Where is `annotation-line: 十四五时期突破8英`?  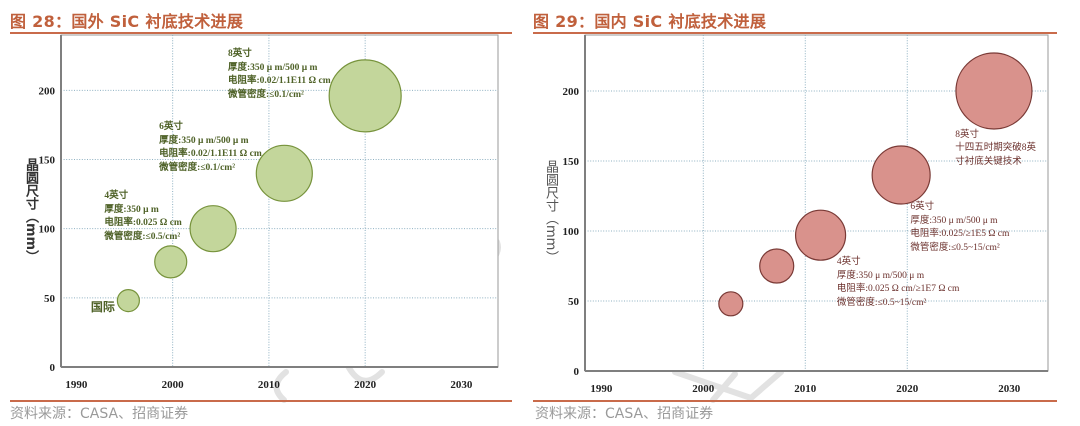 annotation-line: 十四五时期突破8英 is located at coordinates (995, 148).